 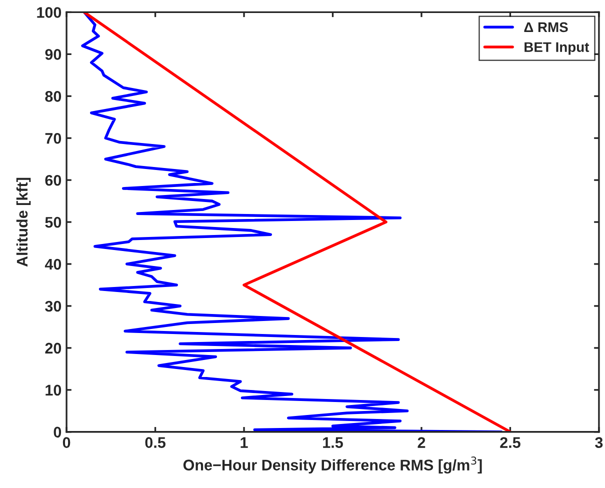 I want to click on x-tick-label: 0, so click(x=66, y=442).